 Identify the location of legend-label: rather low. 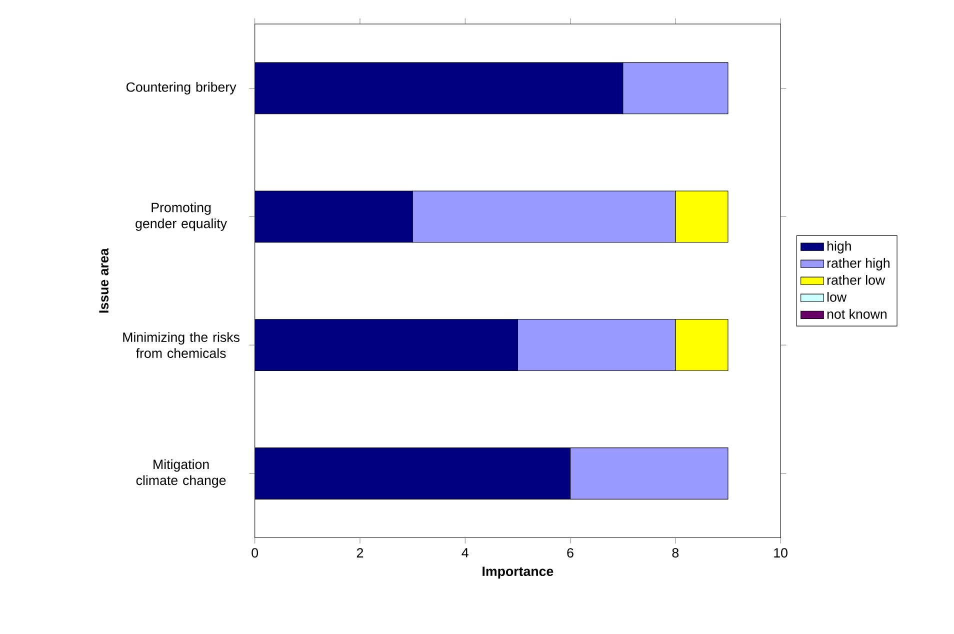
(856, 280).